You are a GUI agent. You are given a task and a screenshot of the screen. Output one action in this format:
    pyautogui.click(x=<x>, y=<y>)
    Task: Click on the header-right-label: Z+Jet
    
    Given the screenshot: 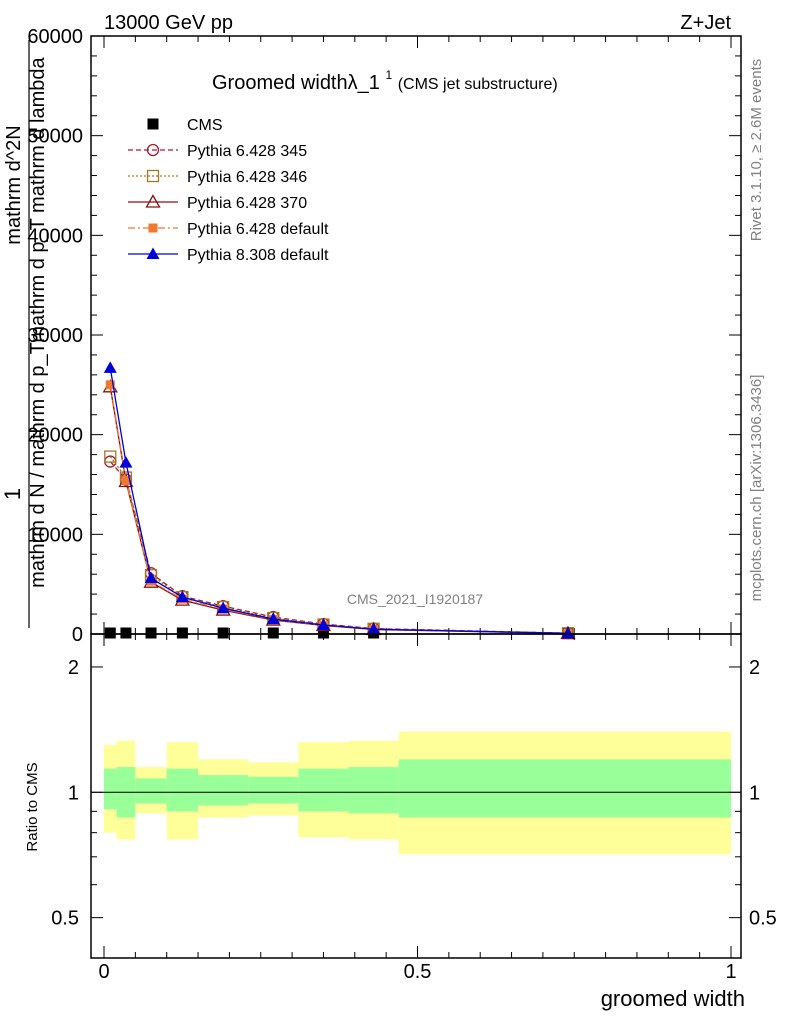 What is the action you would take?
    pyautogui.click(x=705, y=23)
    